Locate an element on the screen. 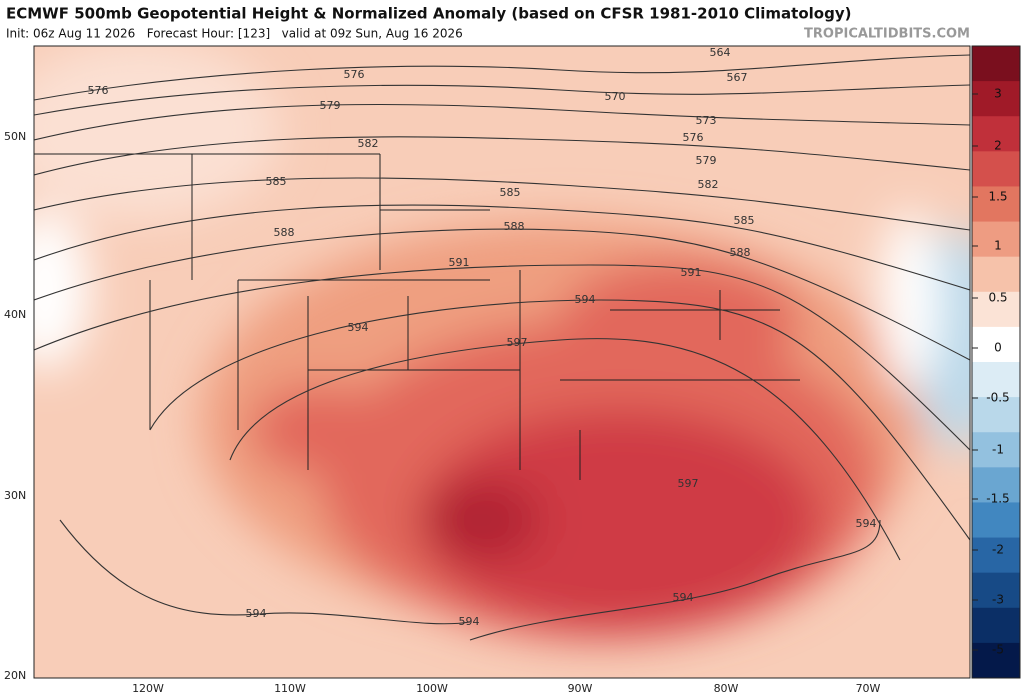 This screenshot has width=1024, height=700. colorbar-frame is located at coordinates (996, 362).